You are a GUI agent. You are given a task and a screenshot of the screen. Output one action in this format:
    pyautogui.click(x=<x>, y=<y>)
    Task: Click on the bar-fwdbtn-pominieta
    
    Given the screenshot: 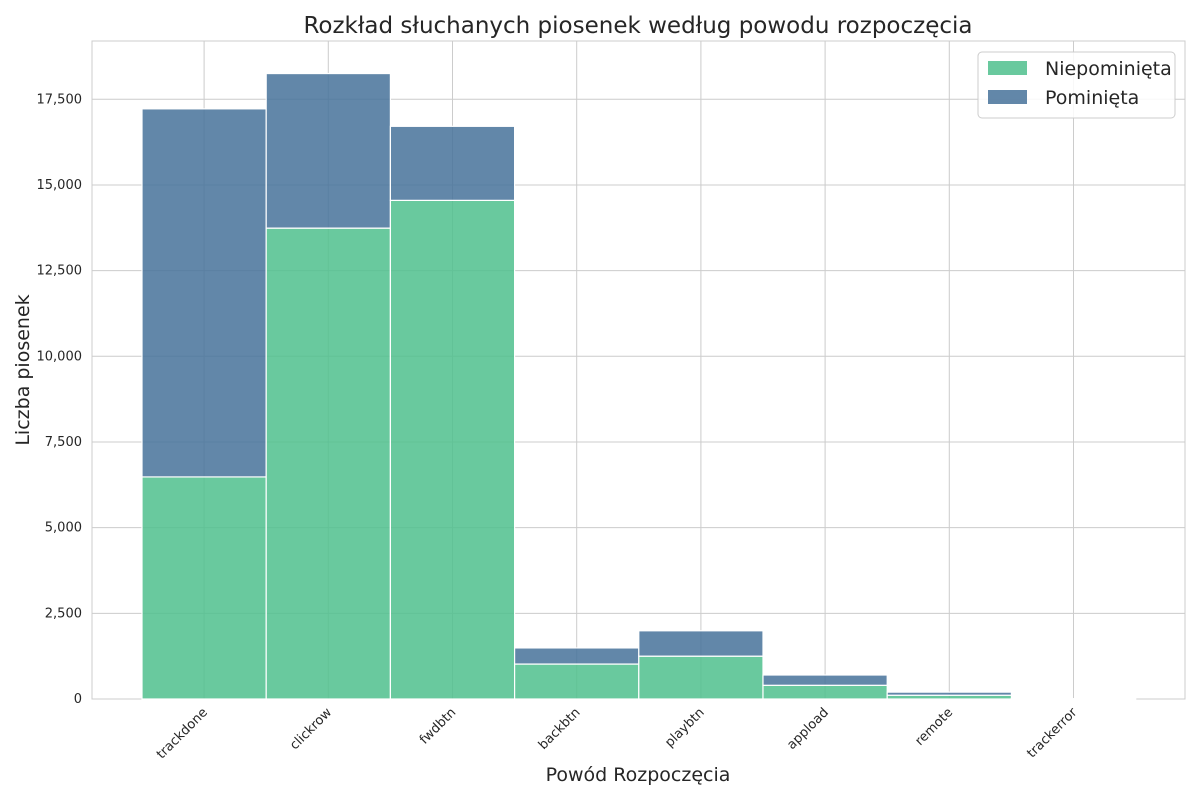 What is the action you would take?
    pyautogui.click(x=452, y=163)
    